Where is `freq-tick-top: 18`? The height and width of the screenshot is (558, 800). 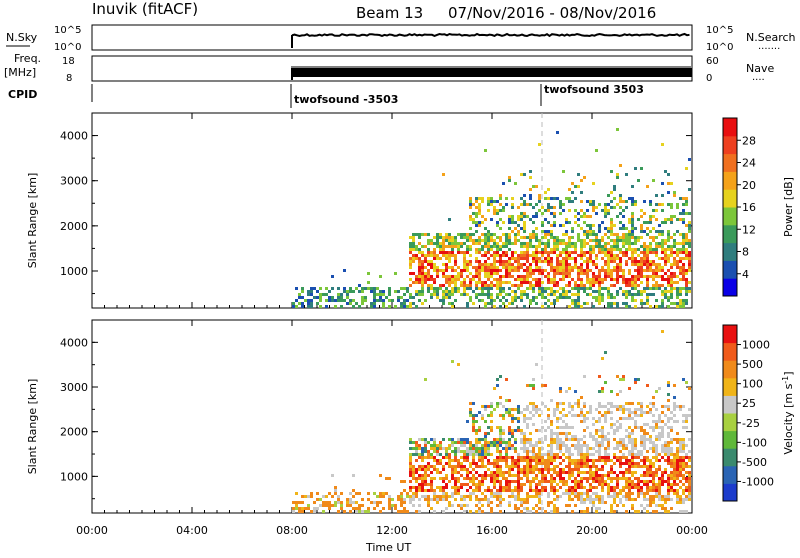
freq-tick-top: 18 is located at coordinates (68, 61).